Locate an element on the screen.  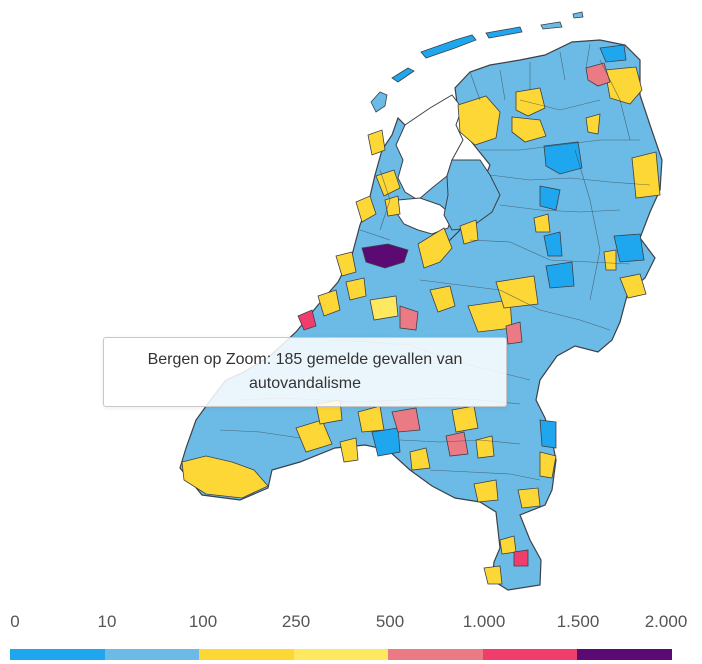
legend-color-bar is located at coordinates (341, 654).